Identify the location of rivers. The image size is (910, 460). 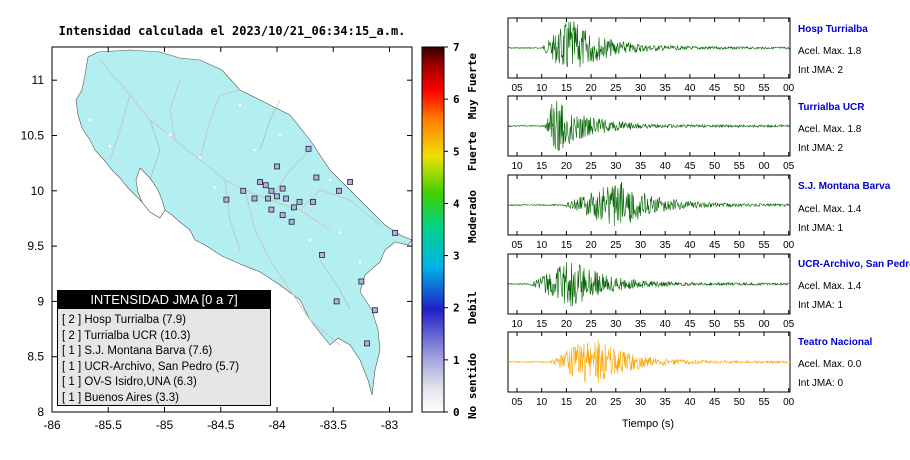
(250, 205).